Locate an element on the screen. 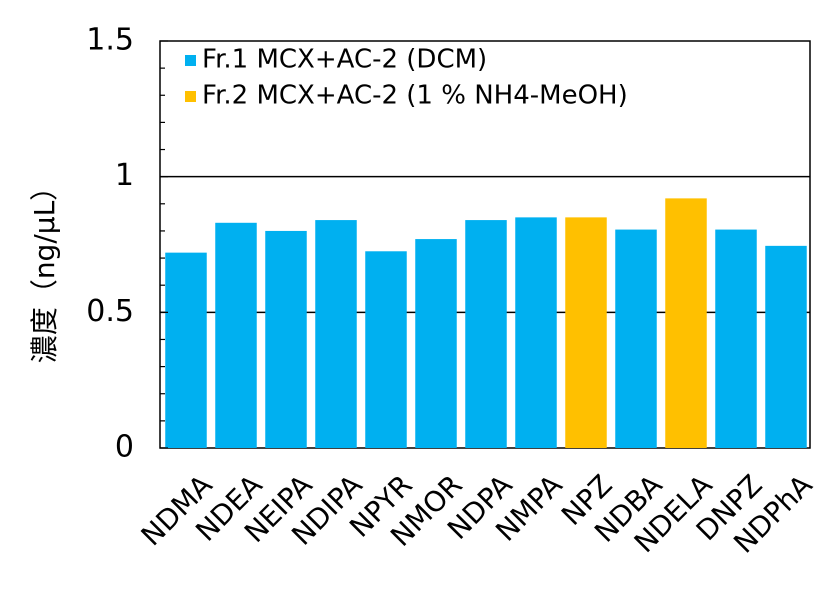 The image size is (830, 600). y-tick-label: 1.5 is located at coordinates (110, 40).